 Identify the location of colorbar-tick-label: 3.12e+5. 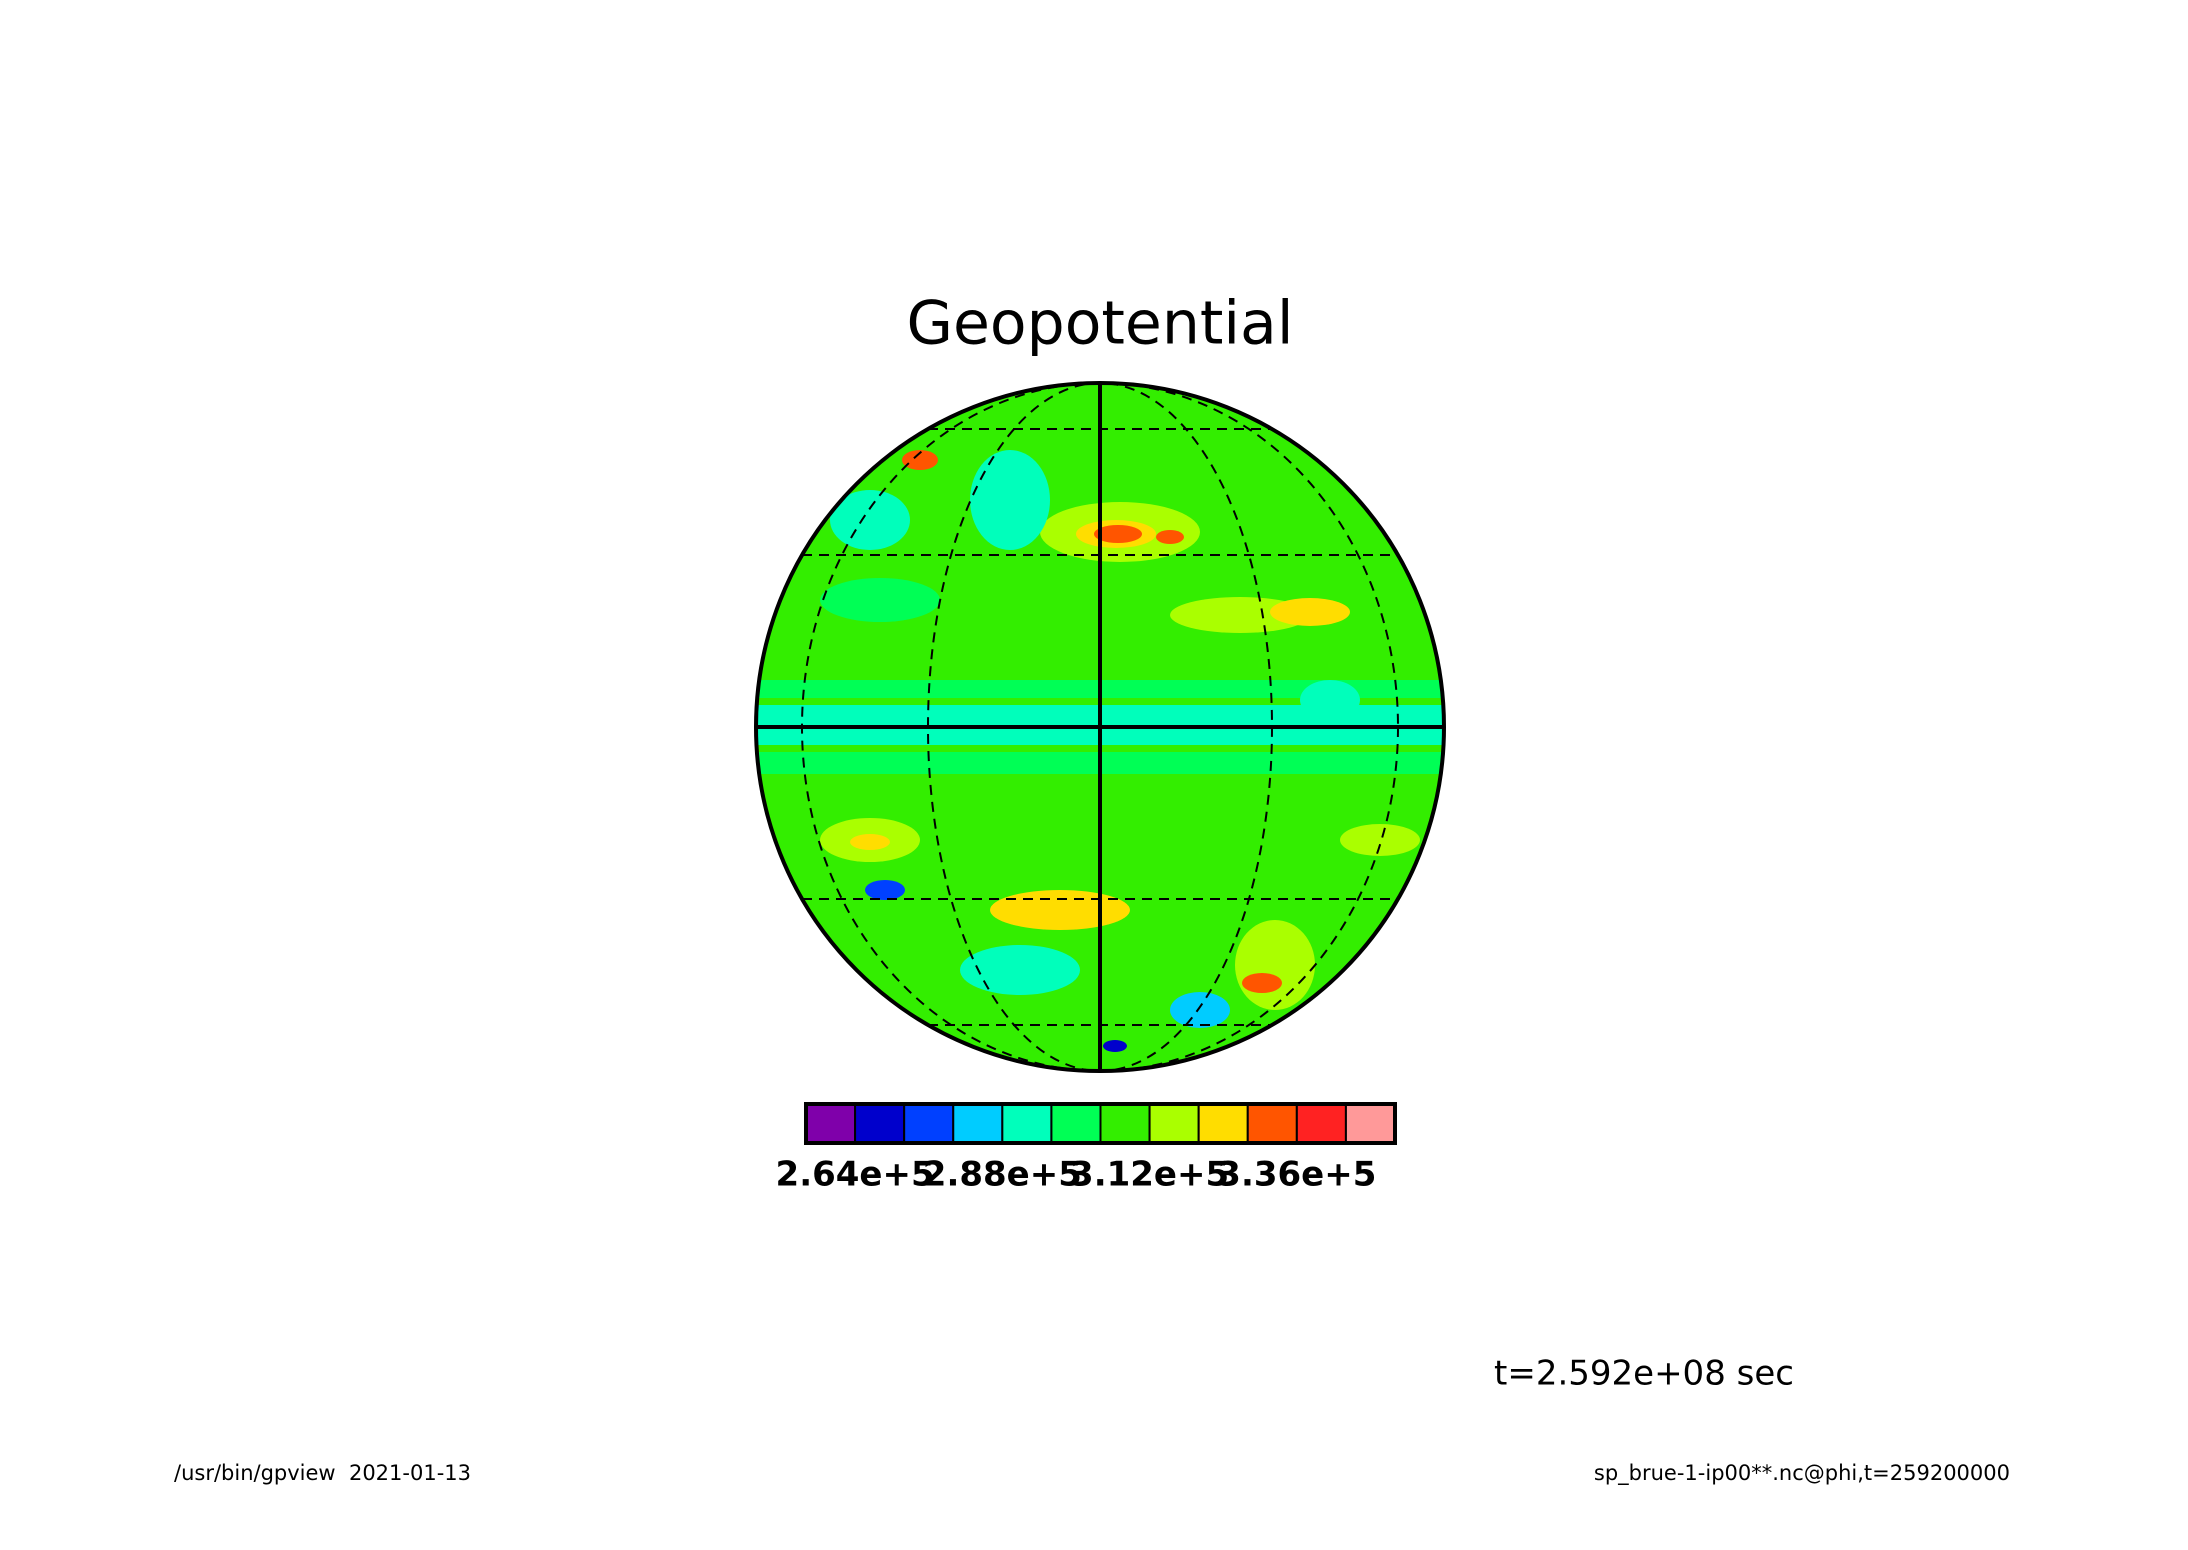
(1149, 1175).